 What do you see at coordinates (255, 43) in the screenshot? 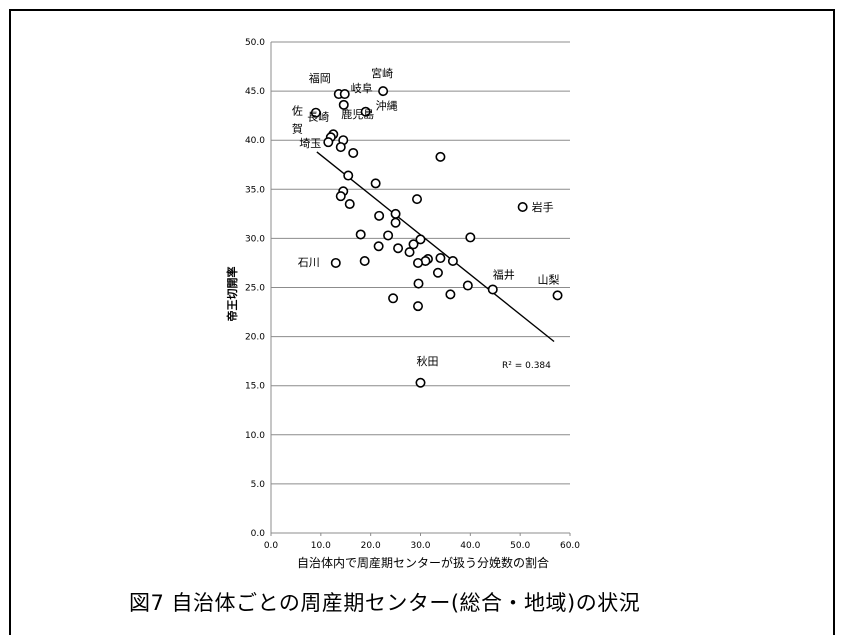
I see `y-tick-label: 50.0` at bounding box center [255, 43].